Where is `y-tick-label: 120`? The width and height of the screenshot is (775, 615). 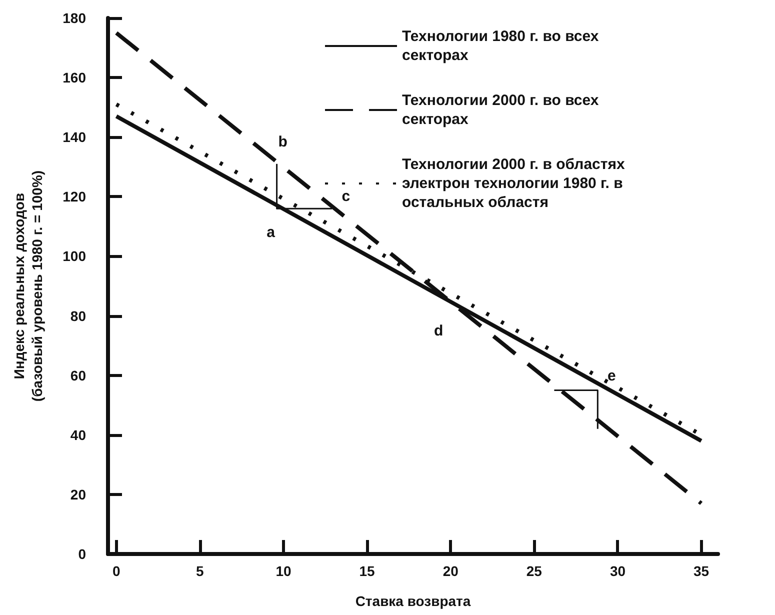
y-tick-label: 120 is located at coordinates (74, 196).